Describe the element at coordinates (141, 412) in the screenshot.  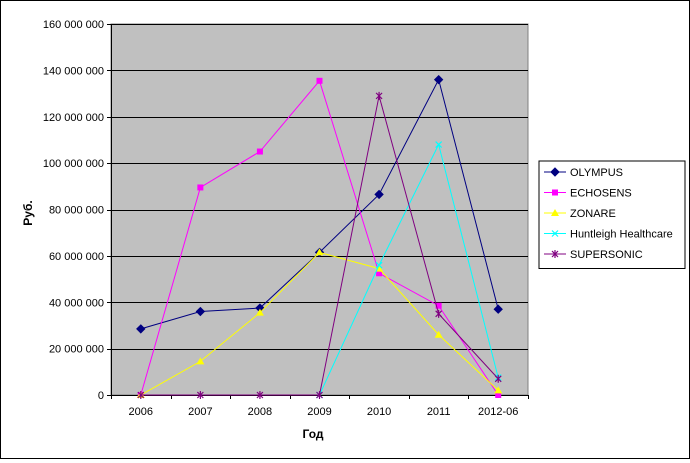
I see `x-tick-label: 2006` at that location.